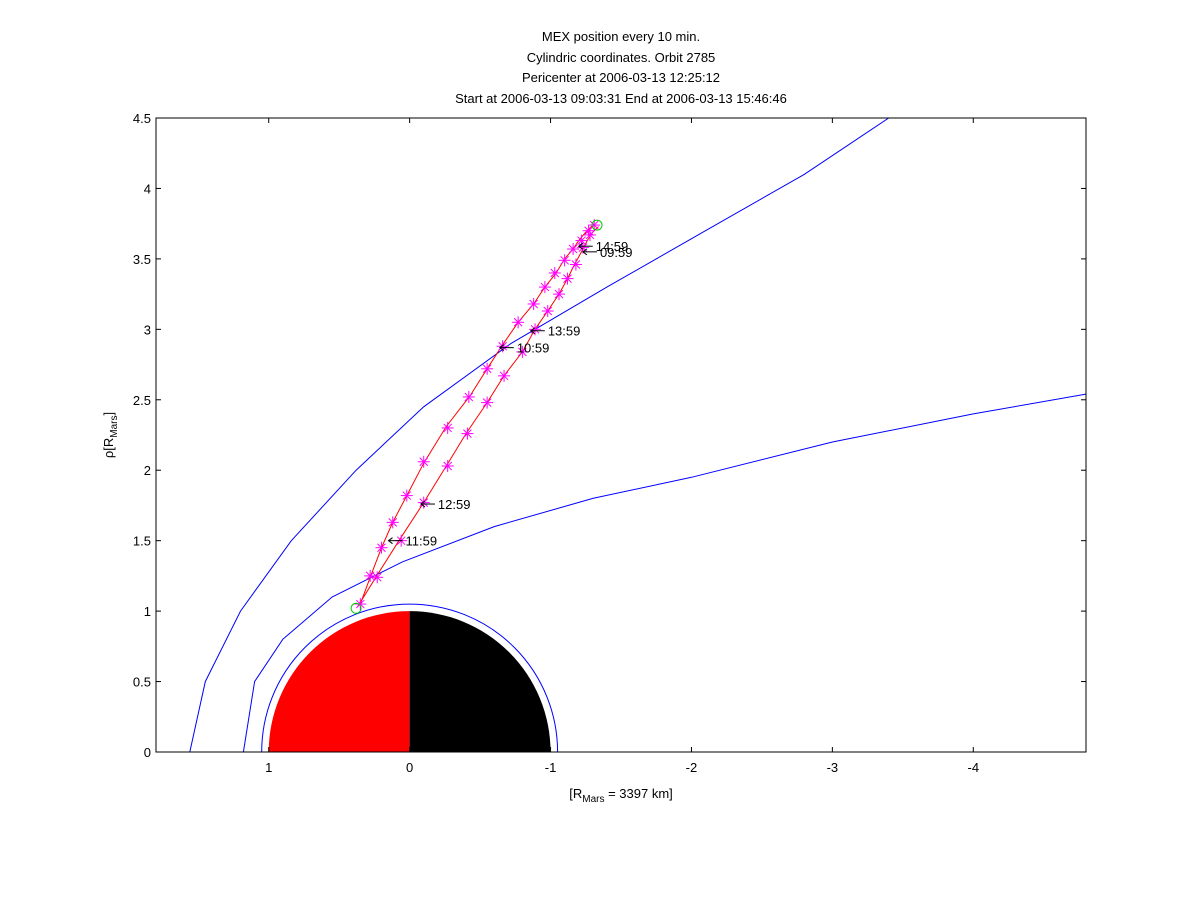  What do you see at coordinates (108, 414) in the screenshot?
I see `y-axis-label-suffix: ]` at bounding box center [108, 414].